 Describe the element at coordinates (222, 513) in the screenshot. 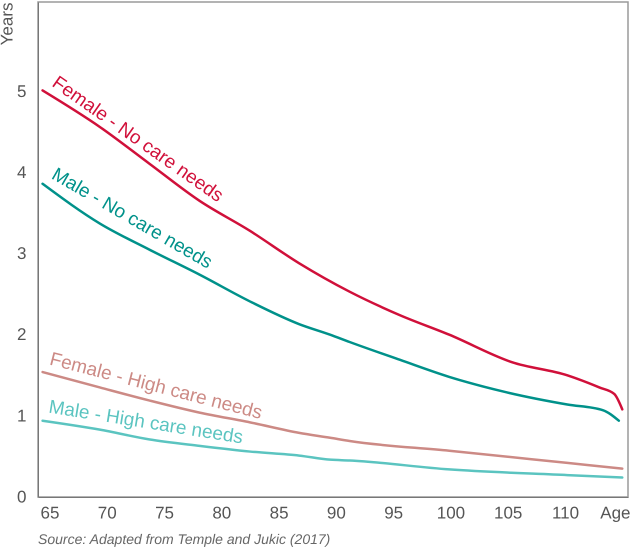

I see `x-tick-label: 80` at that location.